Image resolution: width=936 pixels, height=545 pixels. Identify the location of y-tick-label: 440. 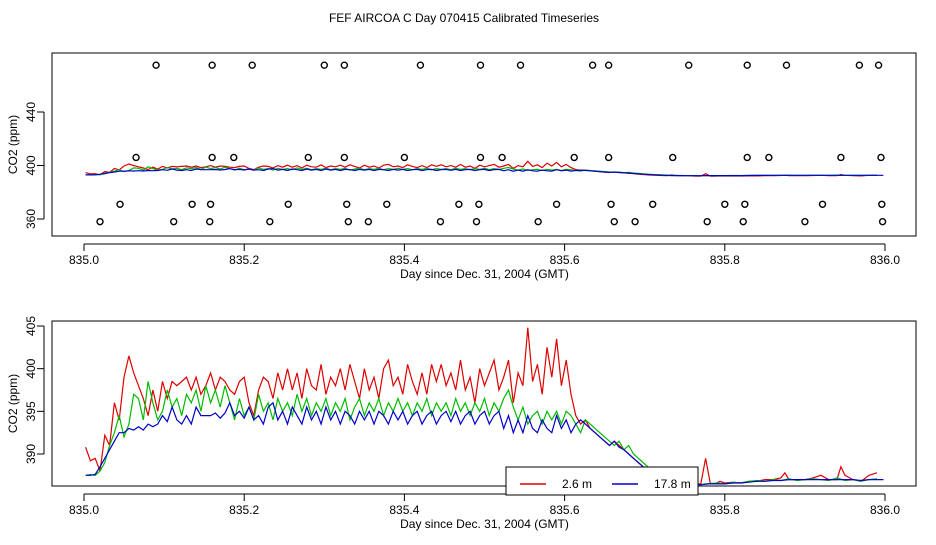
(31, 112).